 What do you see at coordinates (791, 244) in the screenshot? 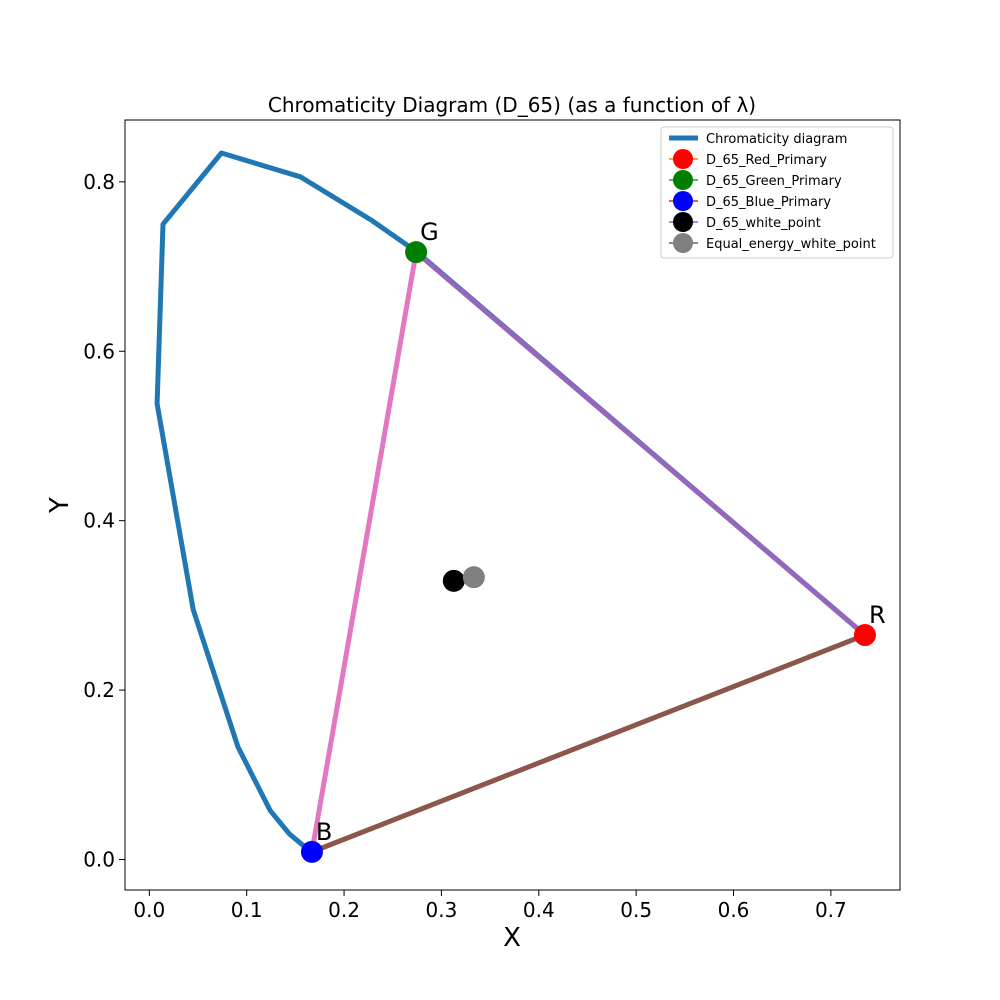
I see `legend-label: Equal_energy_white_point` at bounding box center [791, 244].